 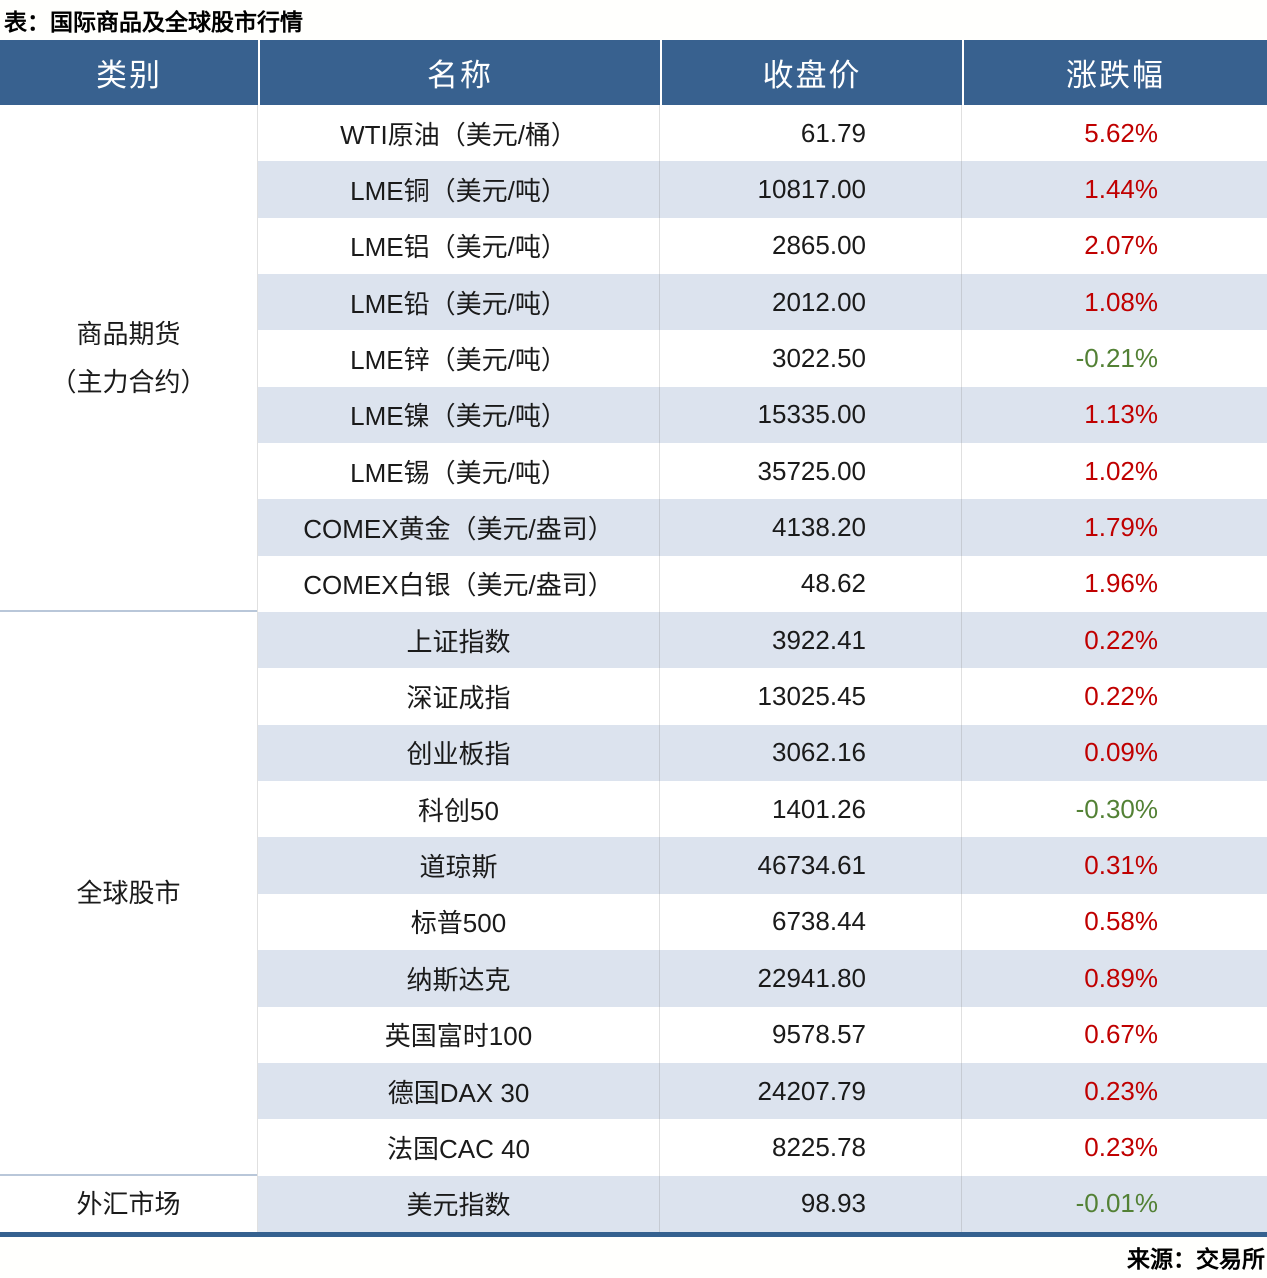 What do you see at coordinates (459, 696) in the screenshot?
I see `instrument-name: 深证成指` at bounding box center [459, 696].